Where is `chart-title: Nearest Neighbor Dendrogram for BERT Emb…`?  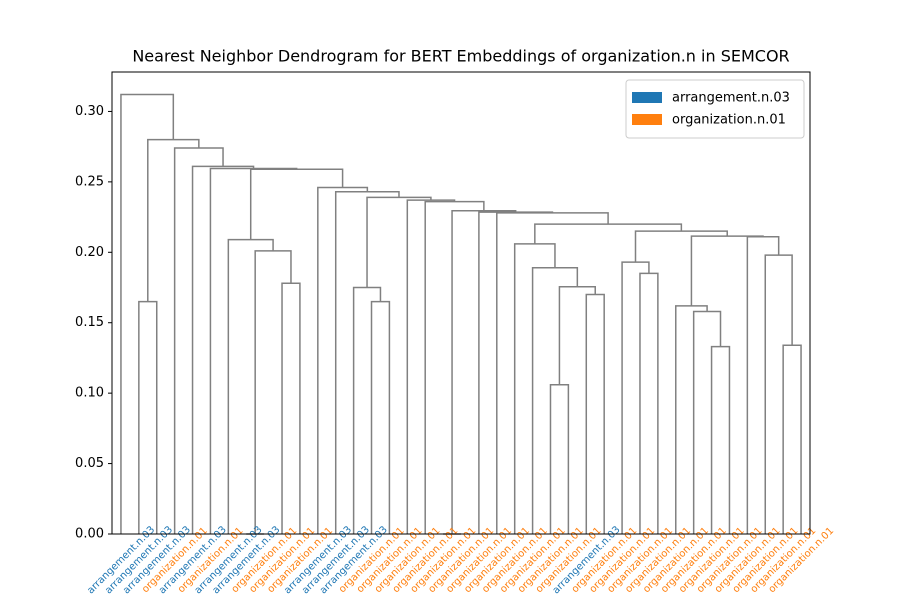
chart-title: Nearest Neighbor Dendrogram for BERT Emb… is located at coordinates (460, 56).